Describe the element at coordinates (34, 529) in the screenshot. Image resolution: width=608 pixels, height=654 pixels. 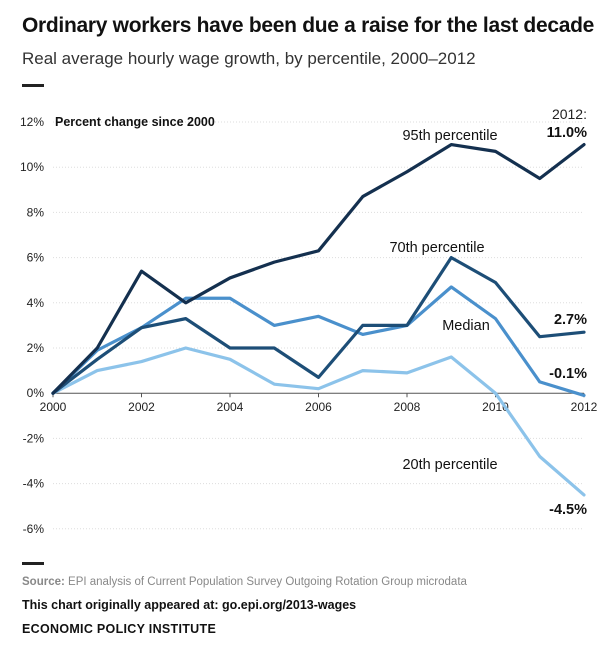
I see `y-tick-label: -6%` at that location.